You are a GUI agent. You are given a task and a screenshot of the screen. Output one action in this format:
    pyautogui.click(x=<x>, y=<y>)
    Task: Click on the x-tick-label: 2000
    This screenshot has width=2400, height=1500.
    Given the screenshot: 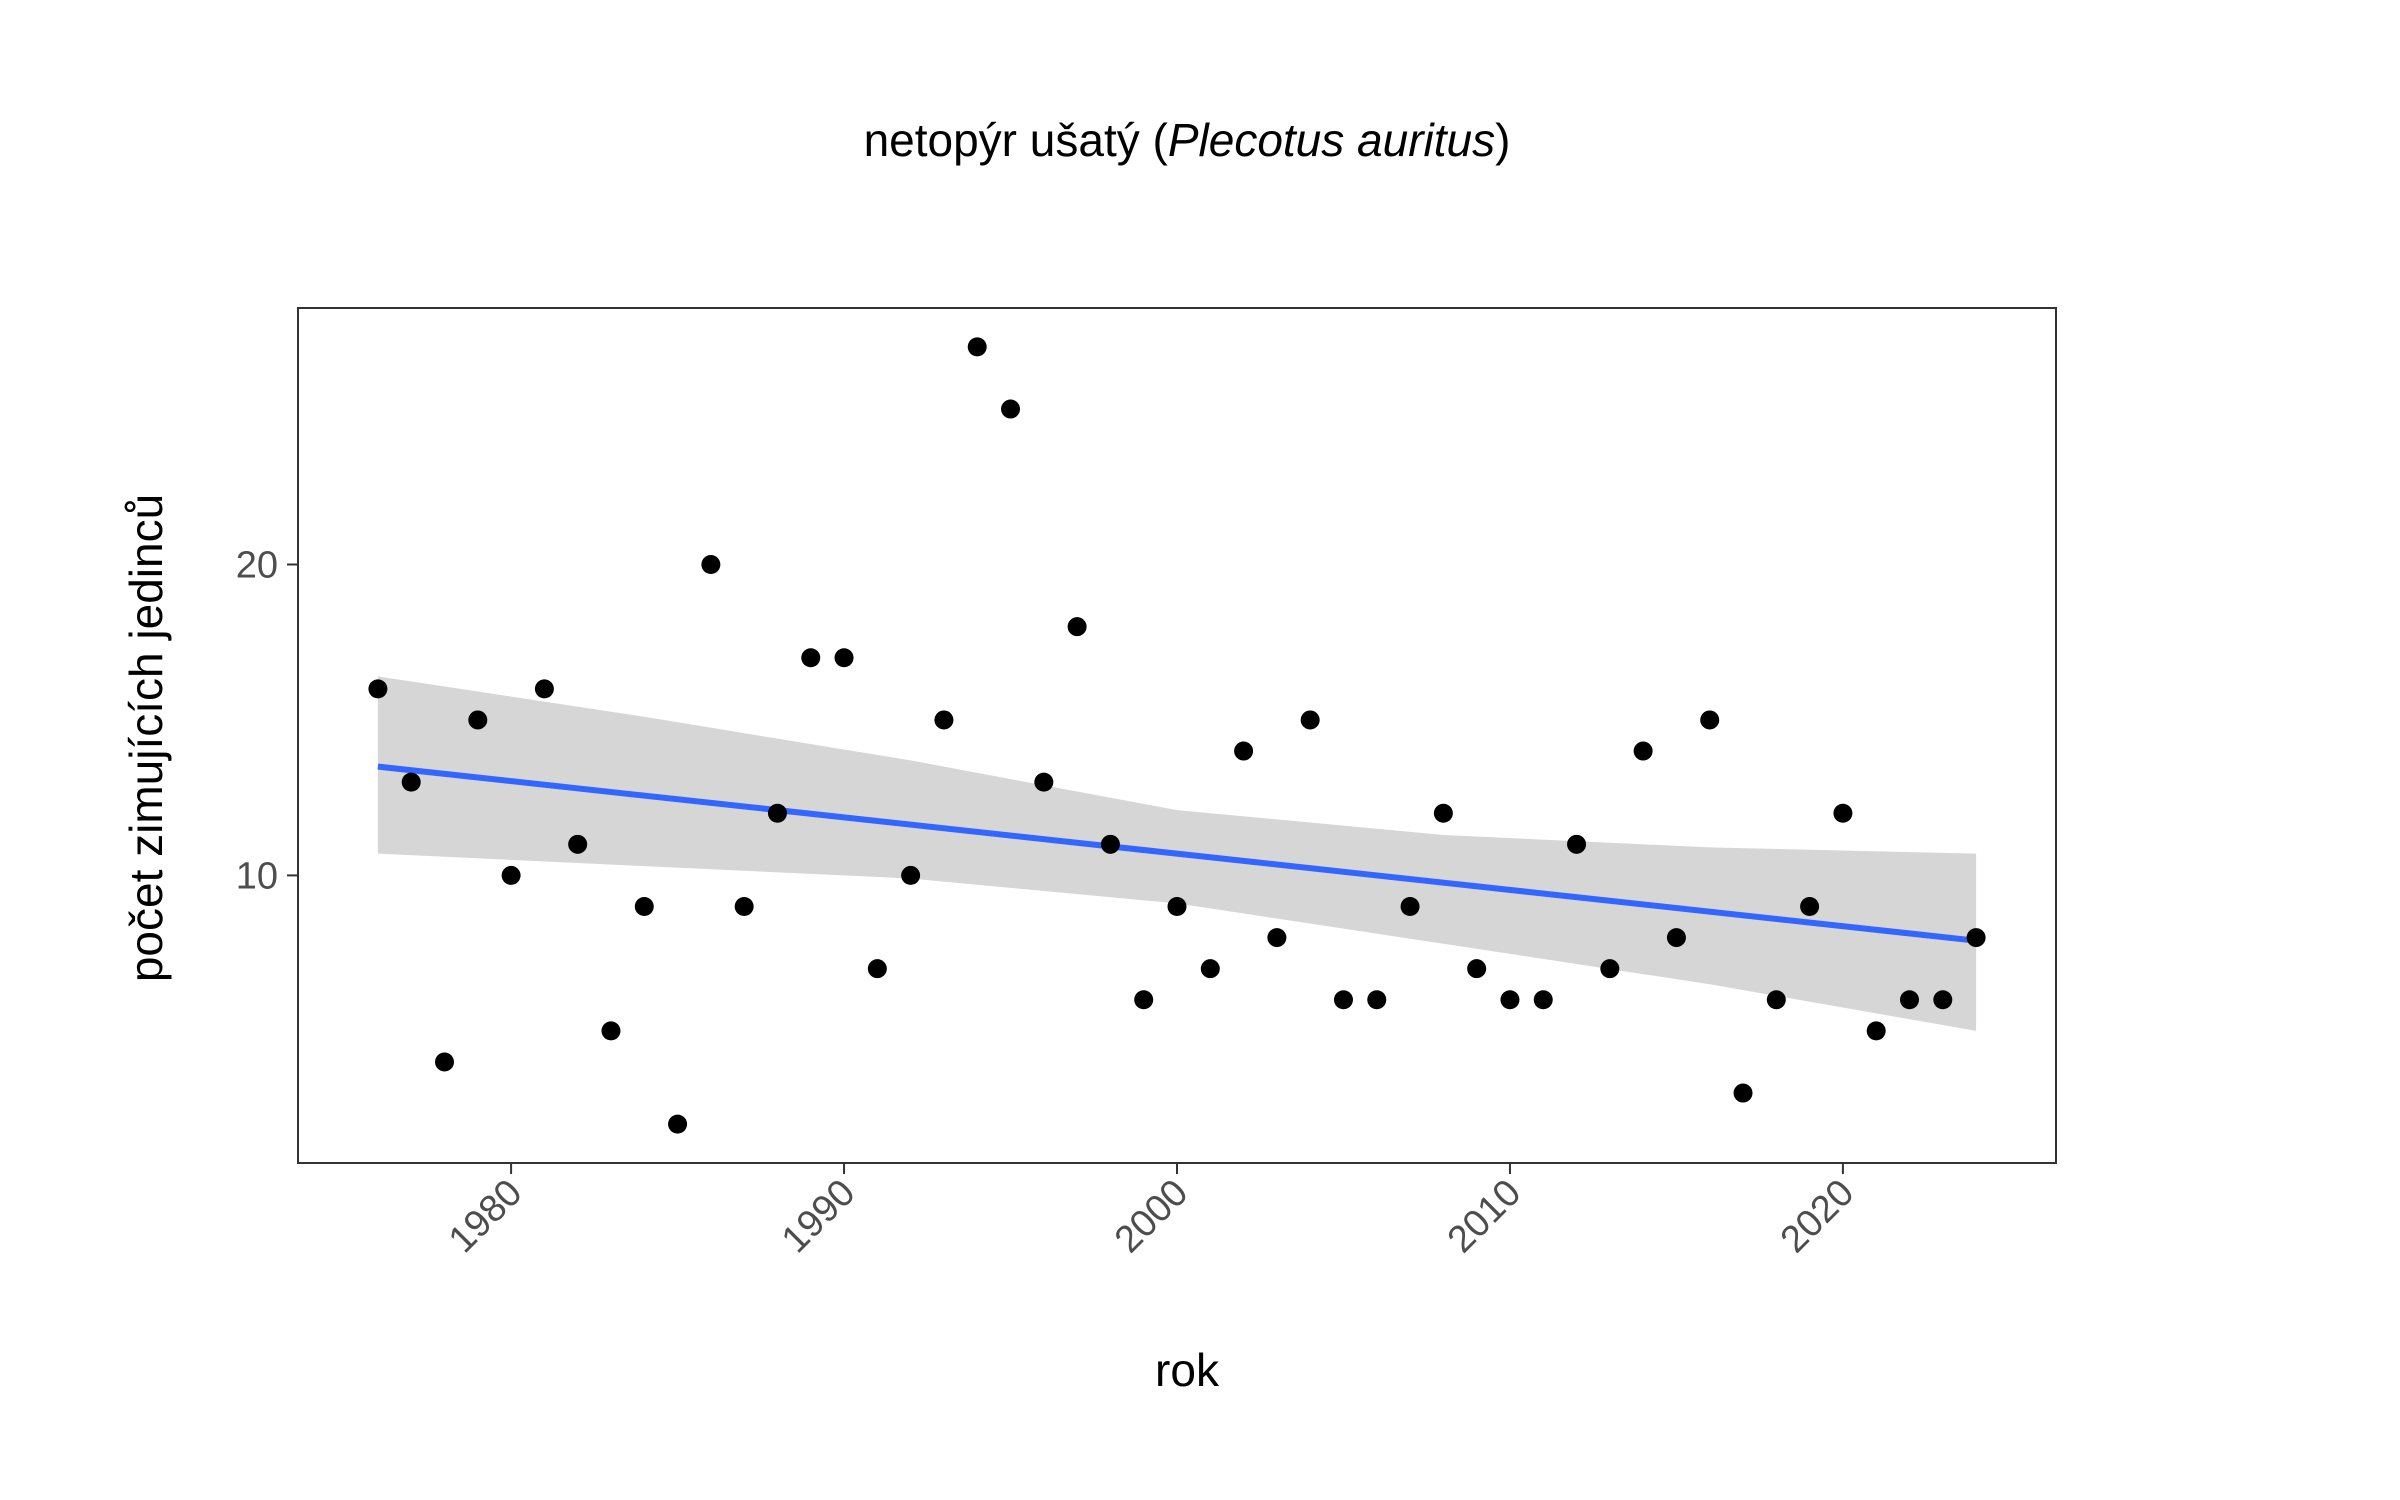 What is the action you would take?
    pyautogui.click(x=1151, y=1216)
    